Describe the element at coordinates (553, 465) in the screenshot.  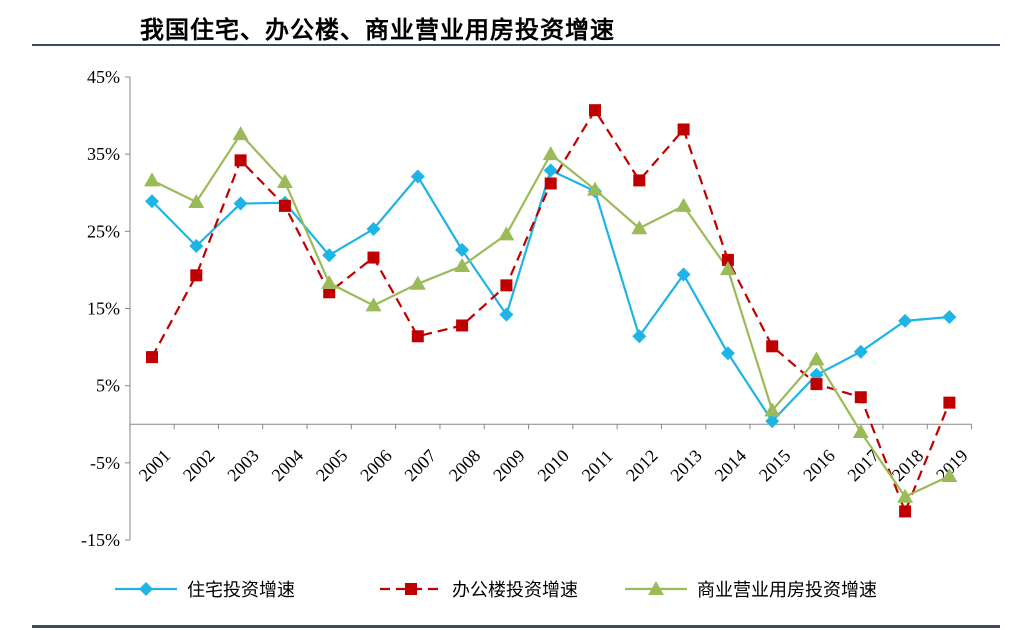
I see `x-tick-label: 2010` at that location.